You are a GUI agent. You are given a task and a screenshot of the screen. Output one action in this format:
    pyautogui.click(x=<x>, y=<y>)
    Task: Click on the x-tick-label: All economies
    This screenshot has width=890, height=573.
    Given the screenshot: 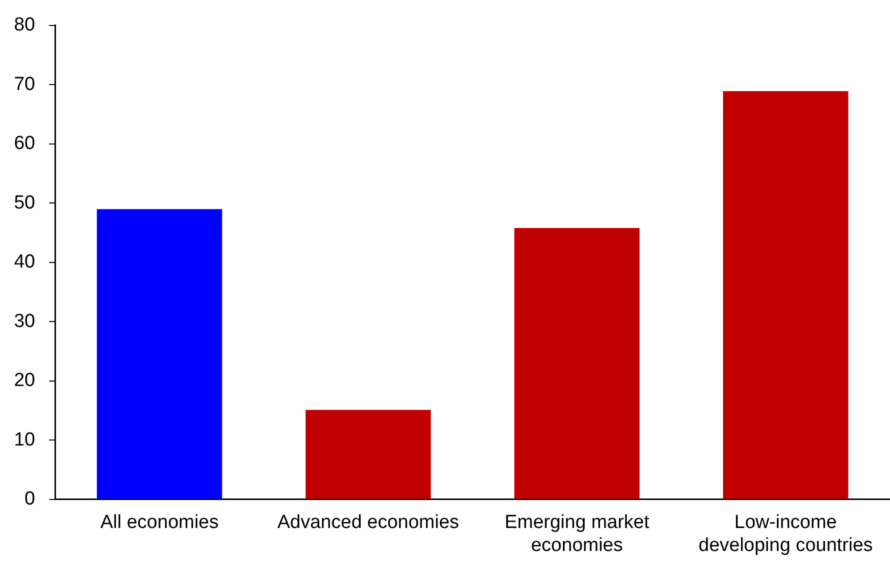 What is the action you would take?
    pyautogui.click(x=159, y=523)
    